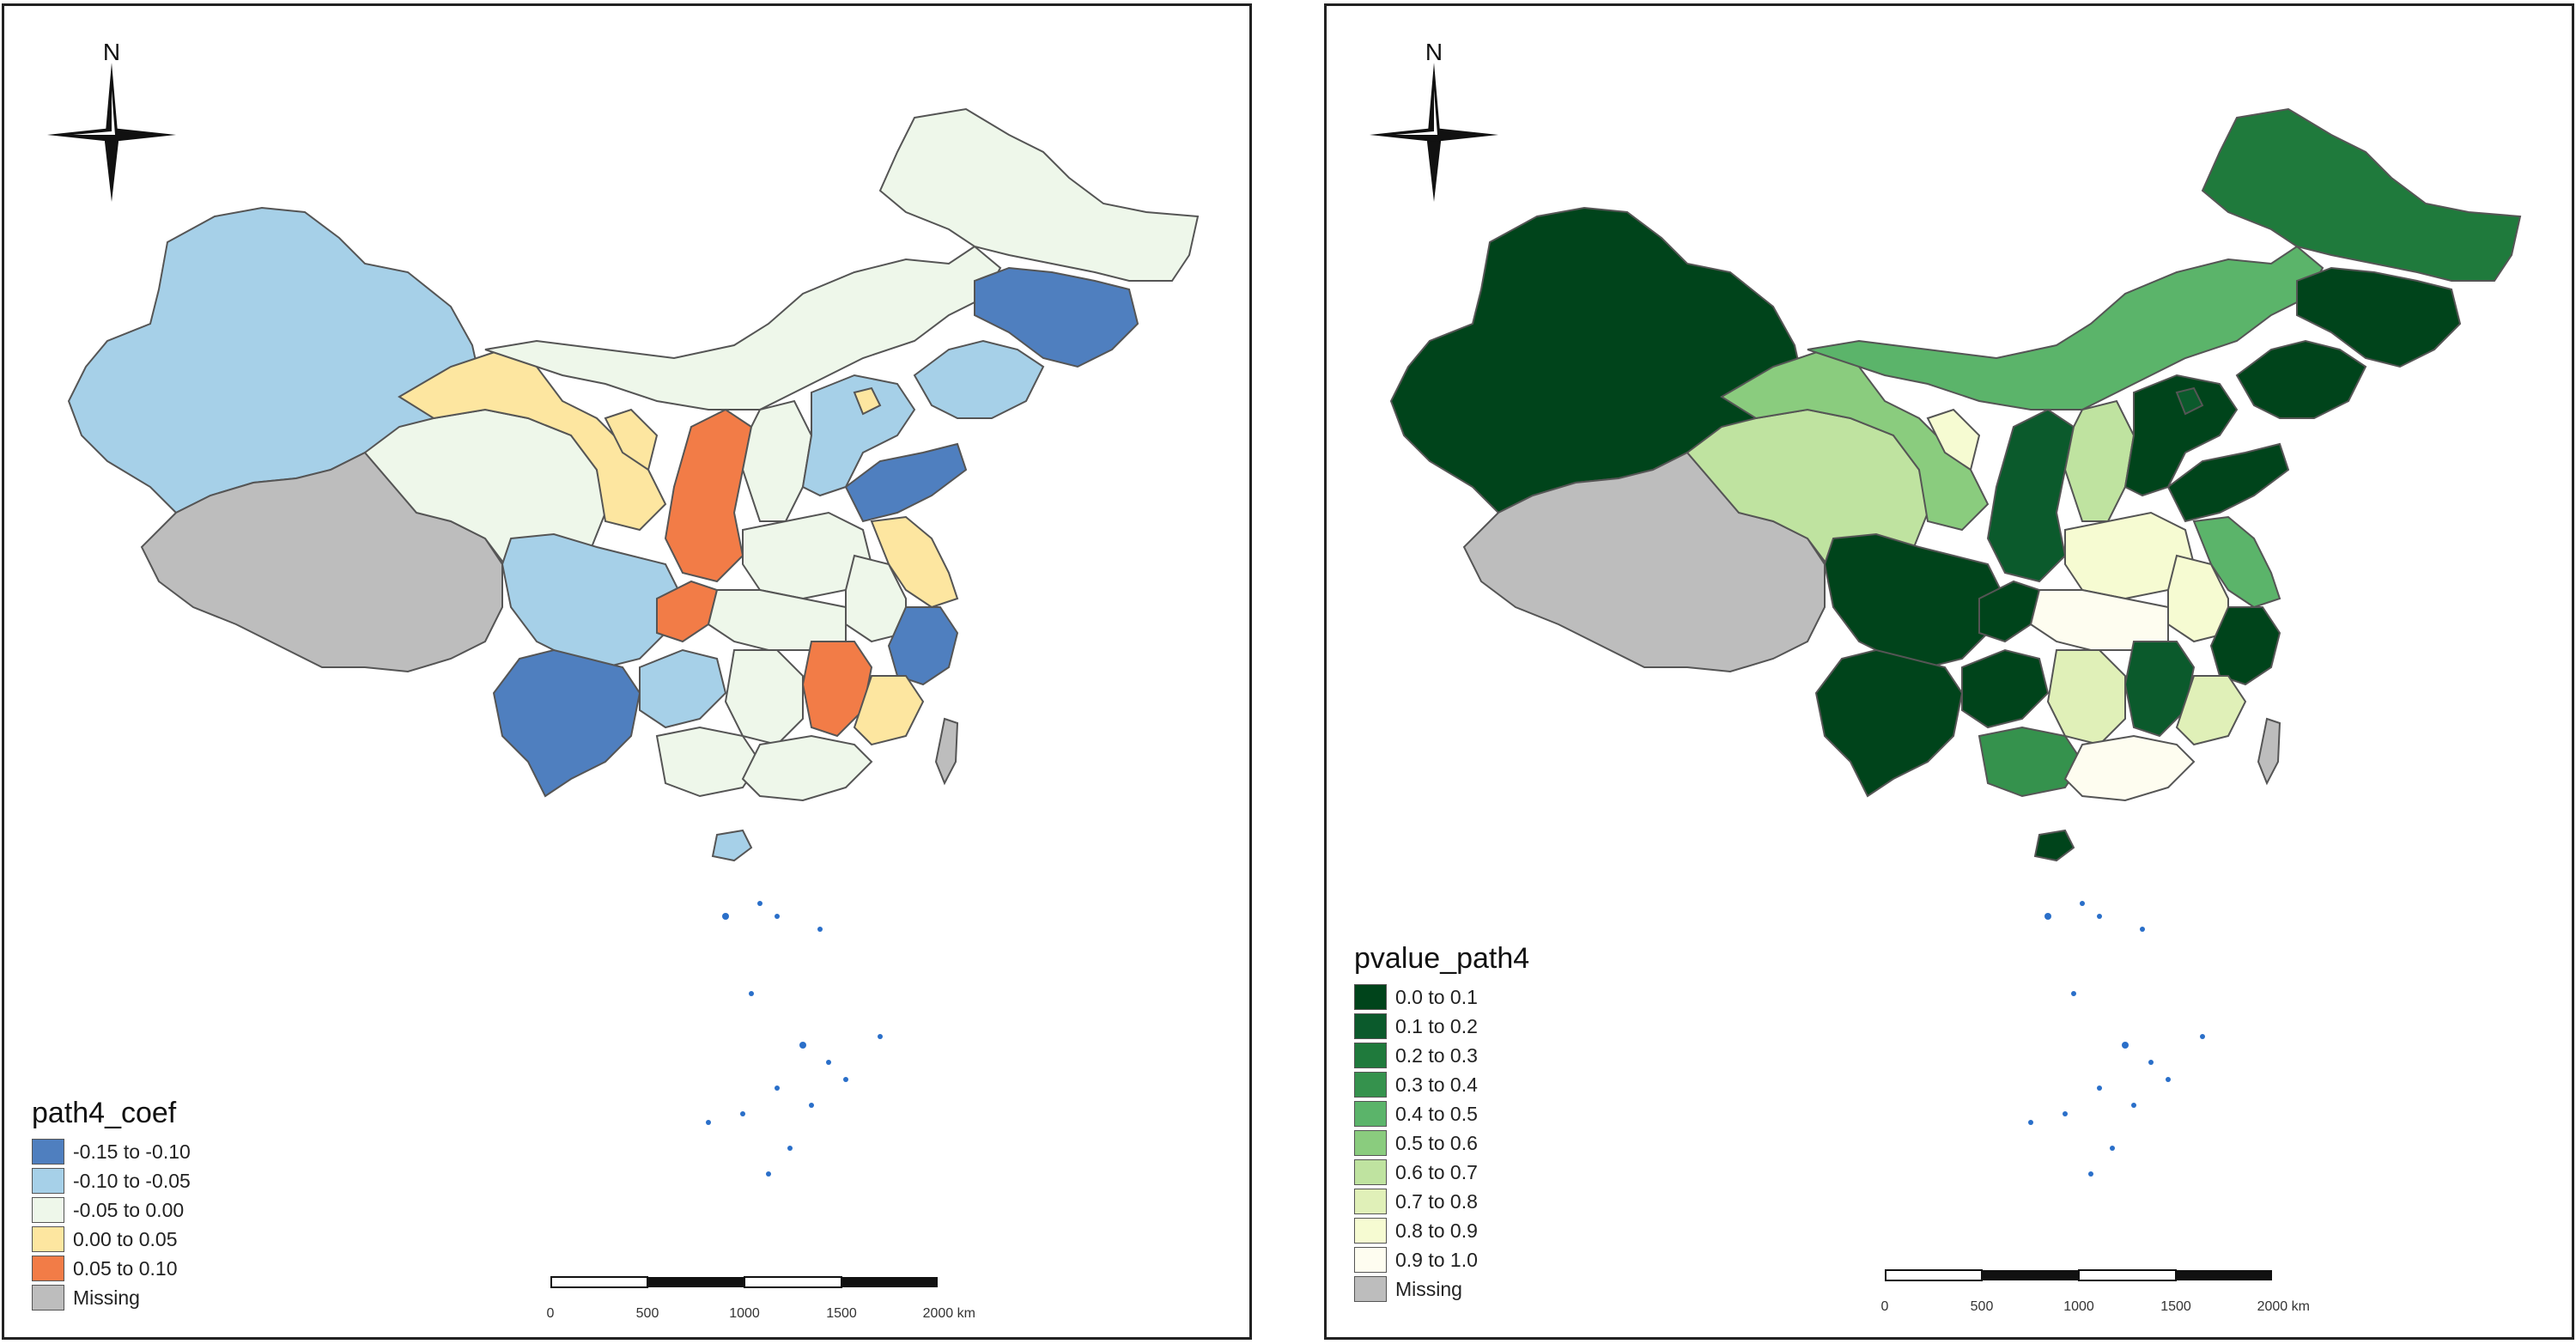 This screenshot has width=2576, height=1344. I want to click on legend-label: Missing, so click(1429, 1288).